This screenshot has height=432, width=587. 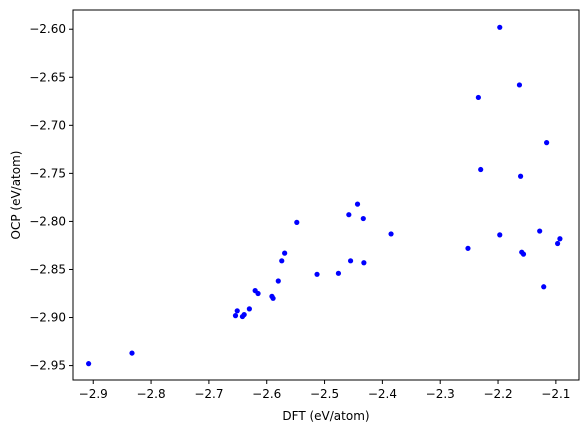 I want to click on x-axis-ticks: −2.9 −2.8 −2.7 −2.6 −2.5 −2.4 −2.3 −2.2 −2.1, so click(x=324, y=390).